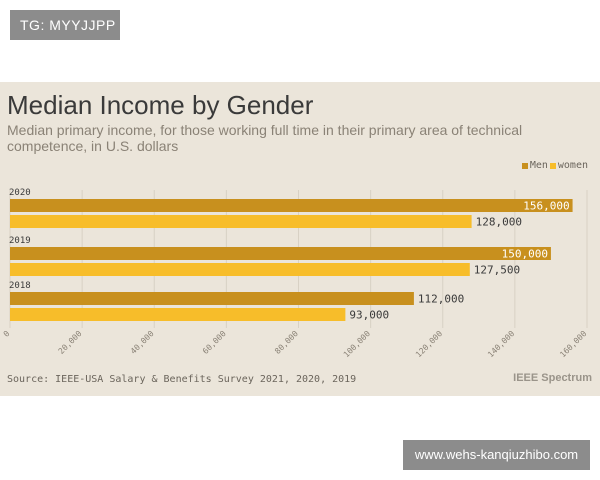  Describe the element at coordinates (212, 298) in the screenshot. I see `bar-2018-men` at that location.